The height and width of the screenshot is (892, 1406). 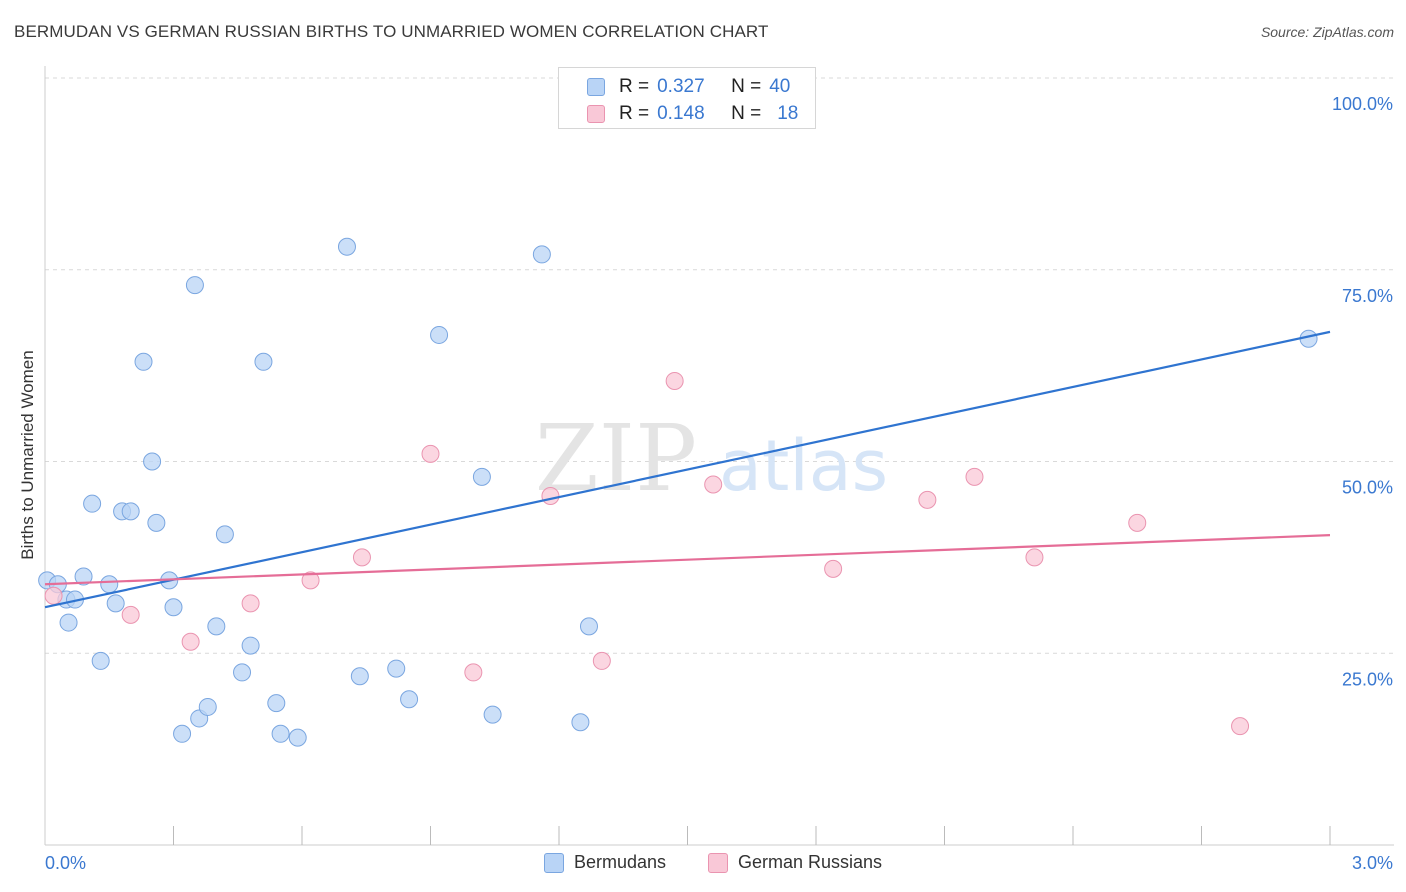 What do you see at coordinates (711, 458) in the screenshot?
I see `watermark: ZIP atlas` at bounding box center [711, 458].